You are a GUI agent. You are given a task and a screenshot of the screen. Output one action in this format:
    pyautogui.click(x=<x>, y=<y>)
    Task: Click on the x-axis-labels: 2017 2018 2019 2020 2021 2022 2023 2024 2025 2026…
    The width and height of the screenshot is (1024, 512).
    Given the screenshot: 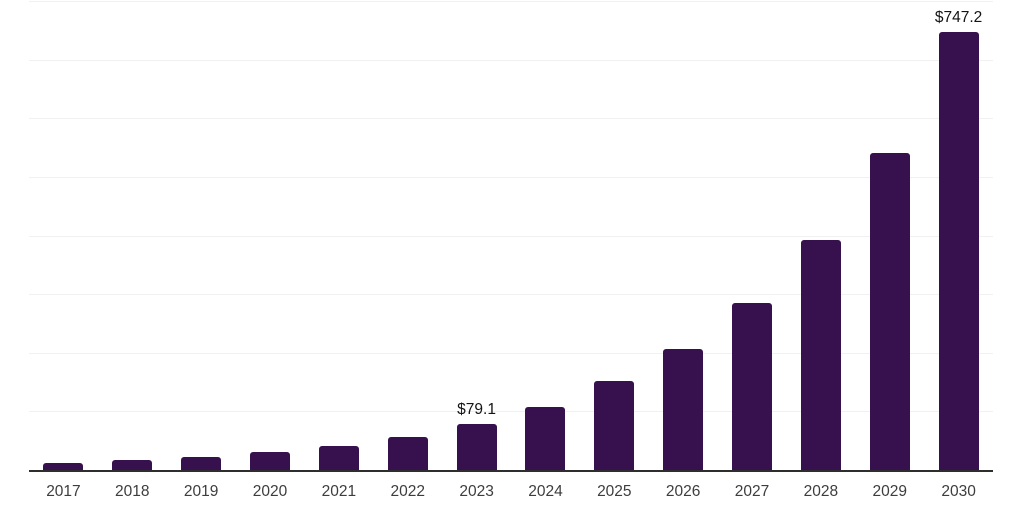 What is the action you would take?
    pyautogui.click(x=511, y=492)
    